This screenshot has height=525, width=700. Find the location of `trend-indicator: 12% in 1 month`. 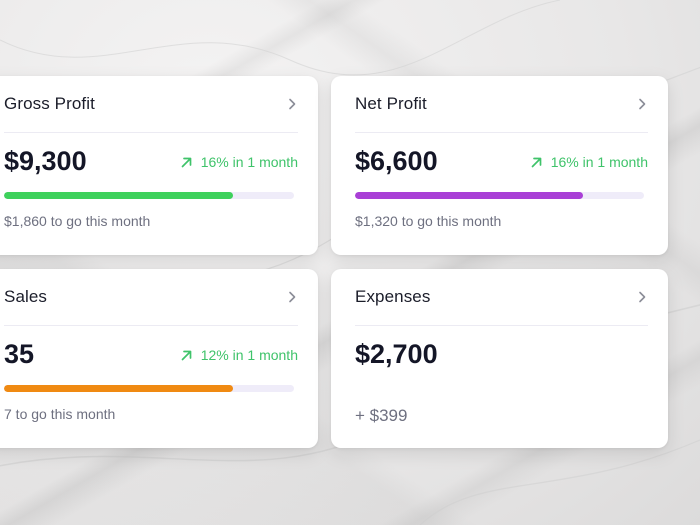

trend-indicator: 12% in 1 month is located at coordinates (239, 355).